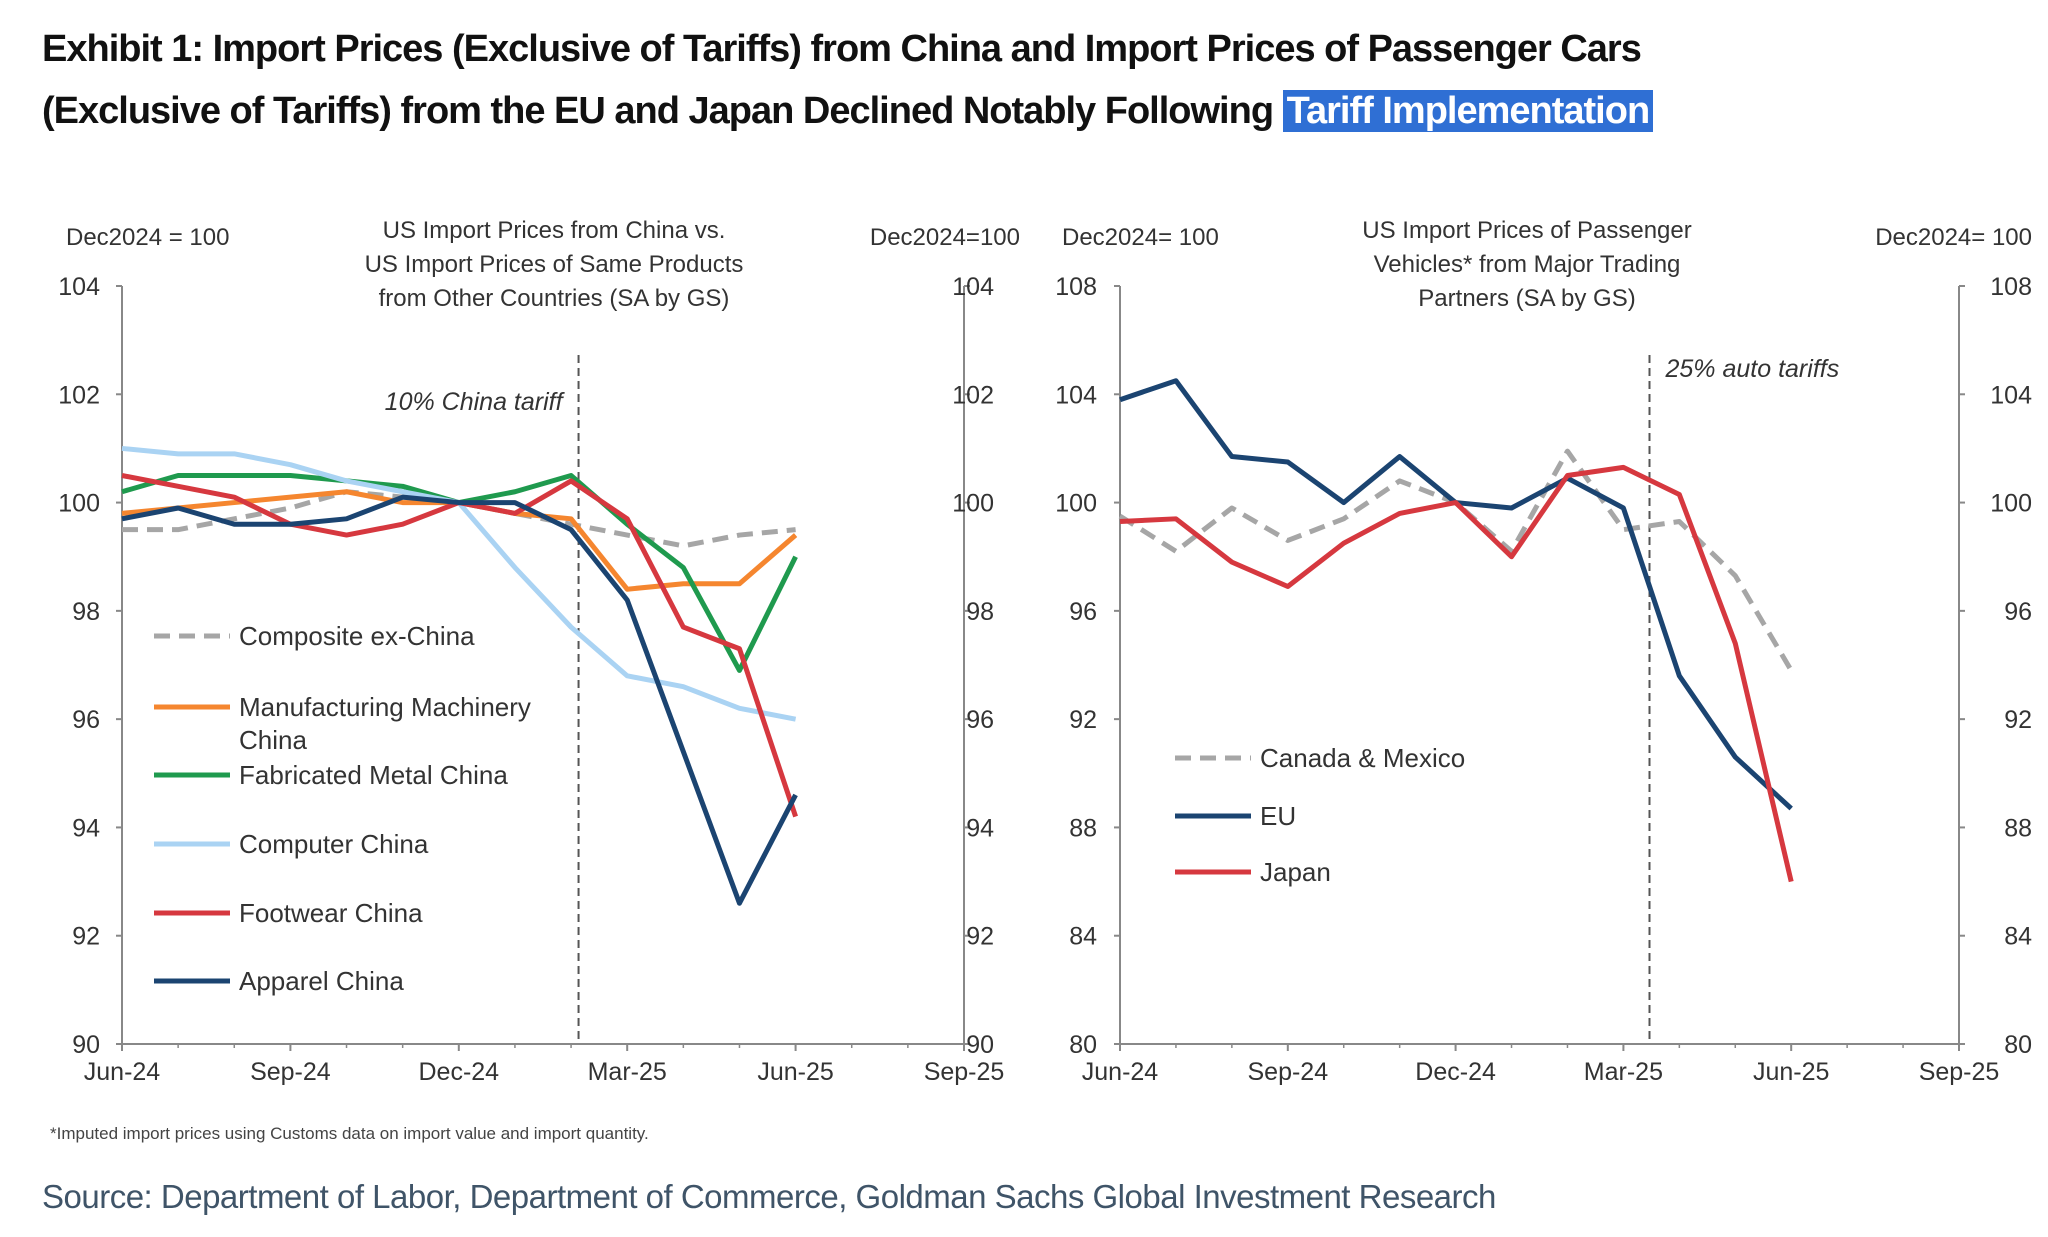 The height and width of the screenshot is (1237, 2048). Describe the element at coordinates (2018, 828) in the screenshot. I see `y-tick-label-right: 88` at that location.